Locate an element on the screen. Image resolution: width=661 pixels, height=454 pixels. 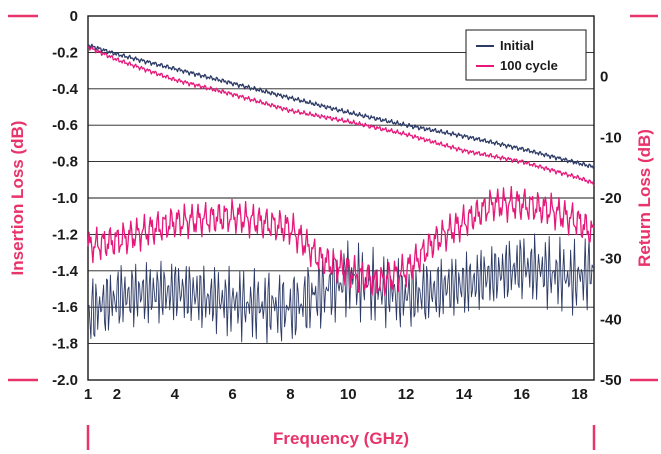
y-left-tick-label: -1.4 is located at coordinates (65, 271).